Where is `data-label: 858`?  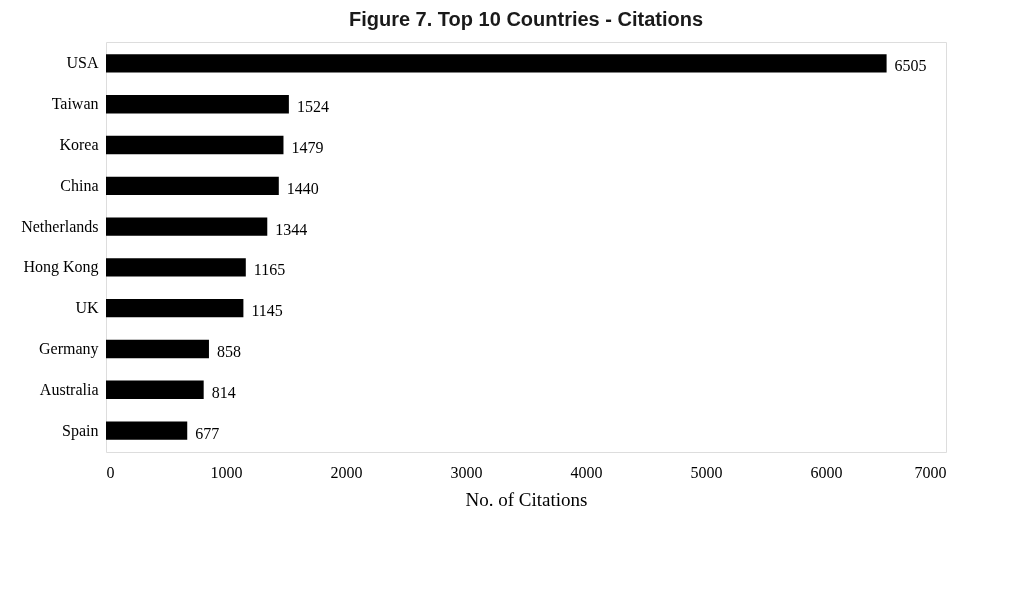
data-label: 858 is located at coordinates (228, 351).